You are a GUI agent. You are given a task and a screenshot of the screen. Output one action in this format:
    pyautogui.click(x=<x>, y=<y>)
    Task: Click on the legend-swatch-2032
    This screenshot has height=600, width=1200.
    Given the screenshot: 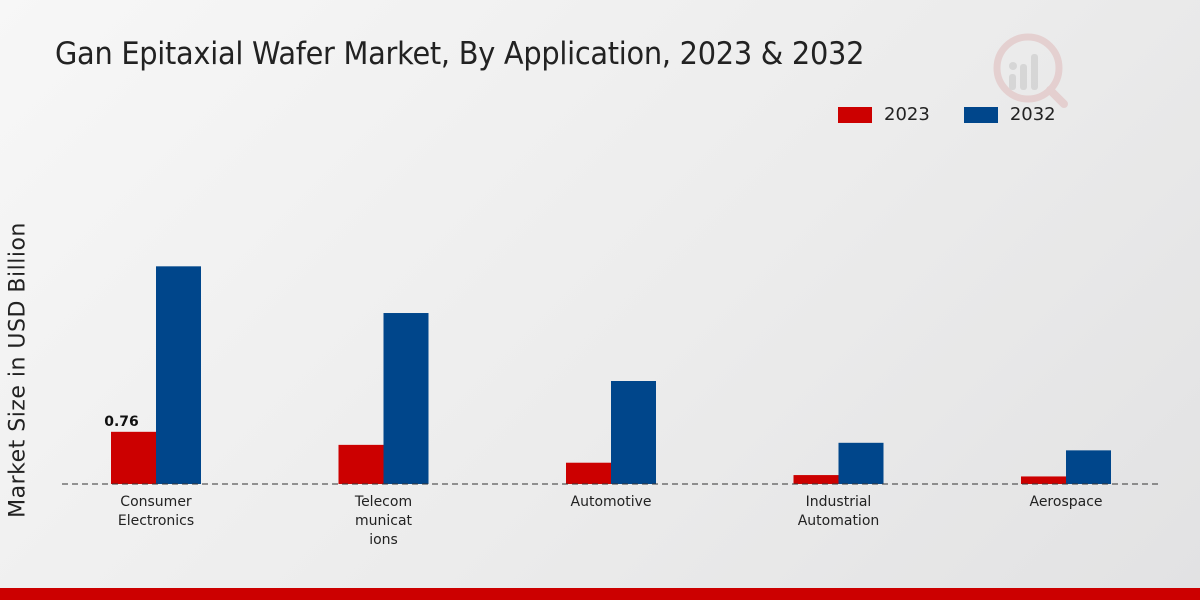 What is the action you would take?
    pyautogui.click(x=980, y=114)
    